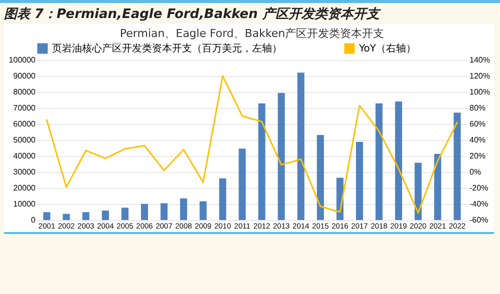  Describe the element at coordinates (24, 124) in the screenshot. I see `y-tick-label: 60000` at that location.